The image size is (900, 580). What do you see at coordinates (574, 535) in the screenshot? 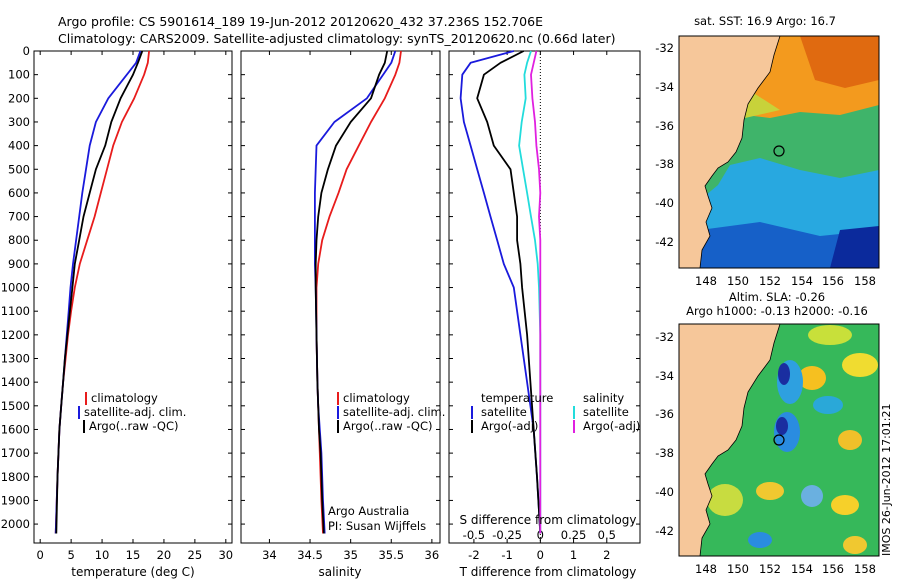
I see `x-tick-label-s: 0.25` at bounding box center [574, 535].